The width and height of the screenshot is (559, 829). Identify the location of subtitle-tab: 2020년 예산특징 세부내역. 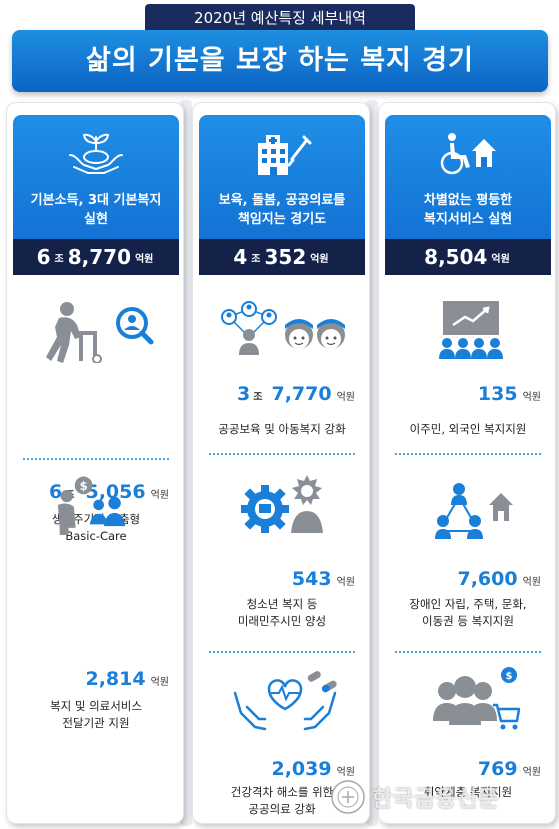
(280, 18).